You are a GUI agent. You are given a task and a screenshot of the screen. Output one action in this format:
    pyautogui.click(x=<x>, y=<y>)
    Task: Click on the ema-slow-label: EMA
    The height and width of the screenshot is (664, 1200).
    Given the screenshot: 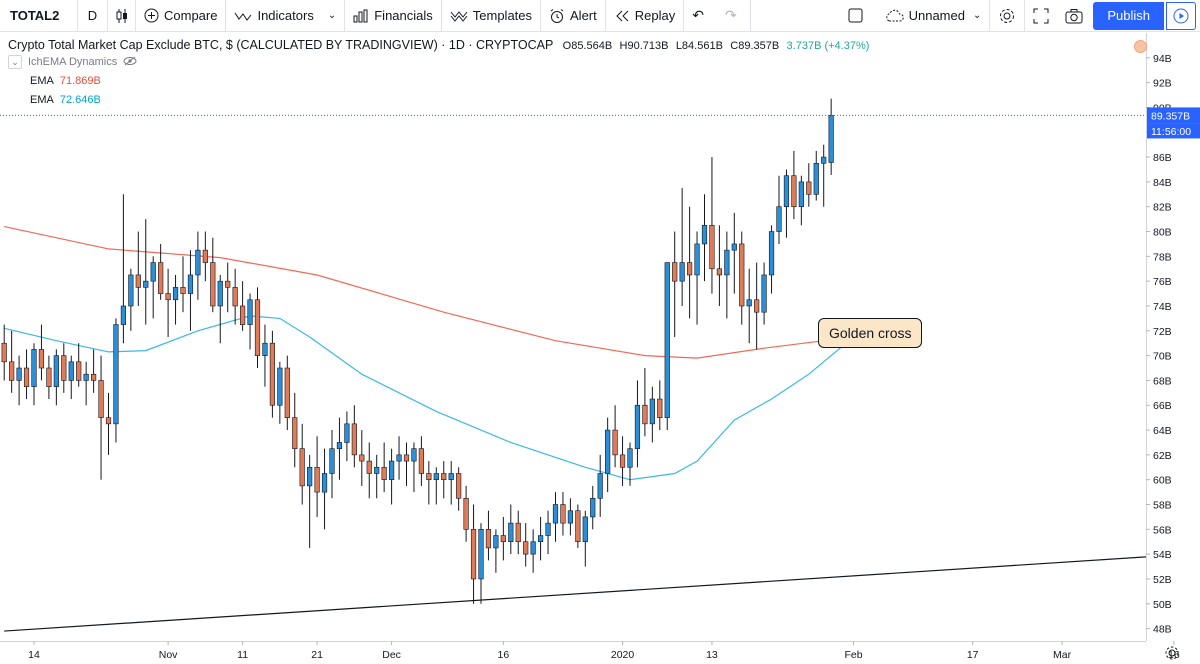 What is the action you would take?
    pyautogui.click(x=42, y=81)
    